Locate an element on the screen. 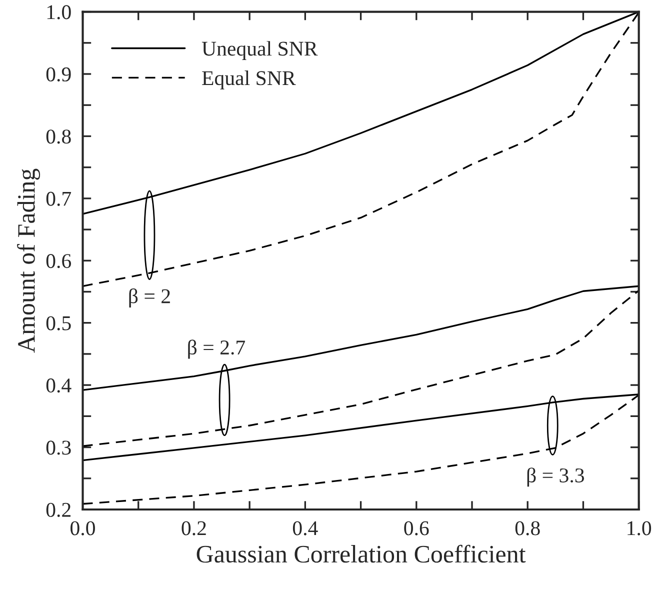 Image resolution: width=662 pixels, height=589 pixels. y-tick-label: 0.6 is located at coordinates (59, 261).